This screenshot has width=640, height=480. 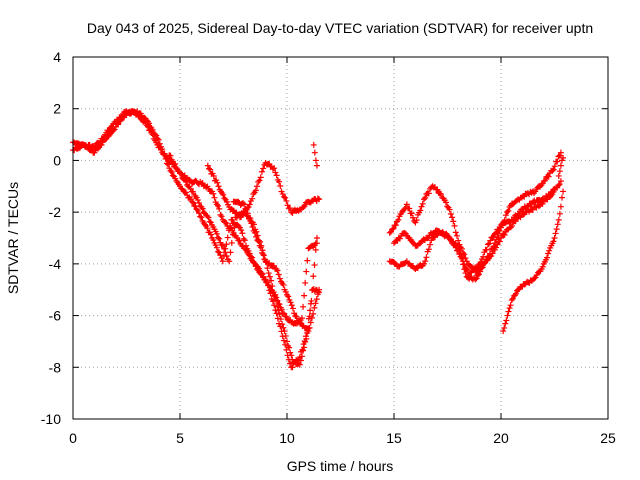 What do you see at coordinates (13, 238) in the screenshot?
I see `y-axis-label: SDTVAR / TECUs` at bounding box center [13, 238].